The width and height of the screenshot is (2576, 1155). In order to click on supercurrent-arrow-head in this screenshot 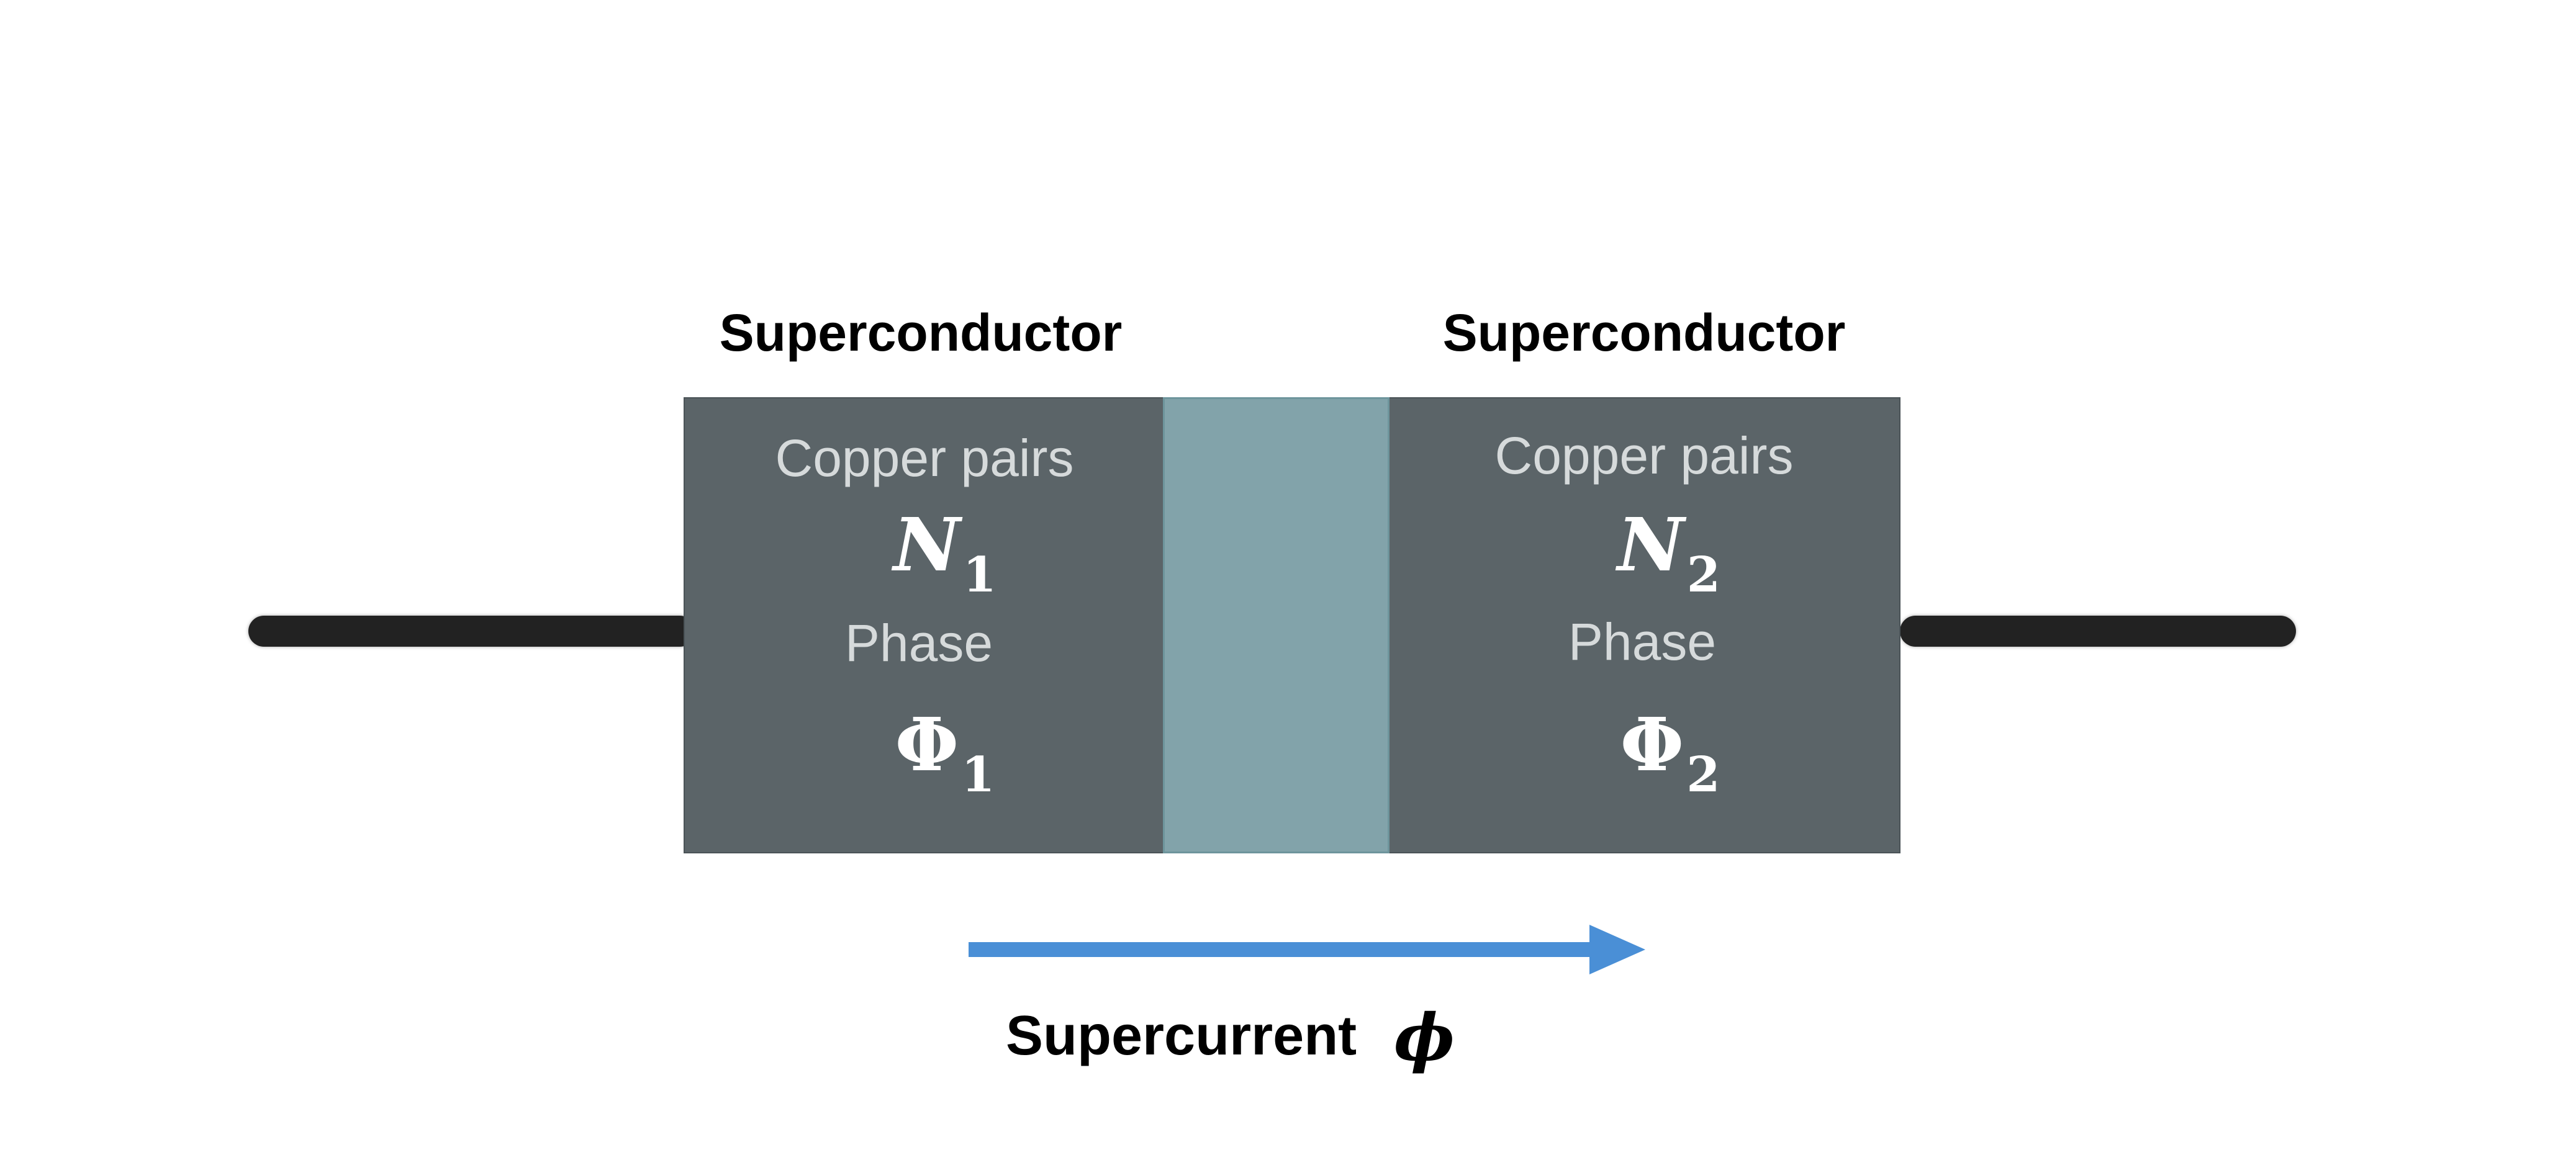, I will do `click(1617, 949)`.